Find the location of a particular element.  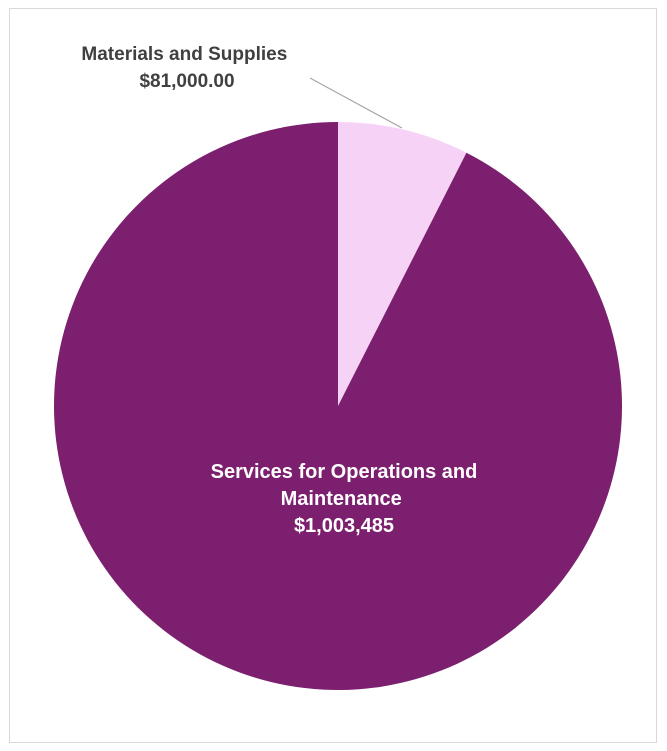

services-value: $1,003,485 is located at coordinates (344, 526).